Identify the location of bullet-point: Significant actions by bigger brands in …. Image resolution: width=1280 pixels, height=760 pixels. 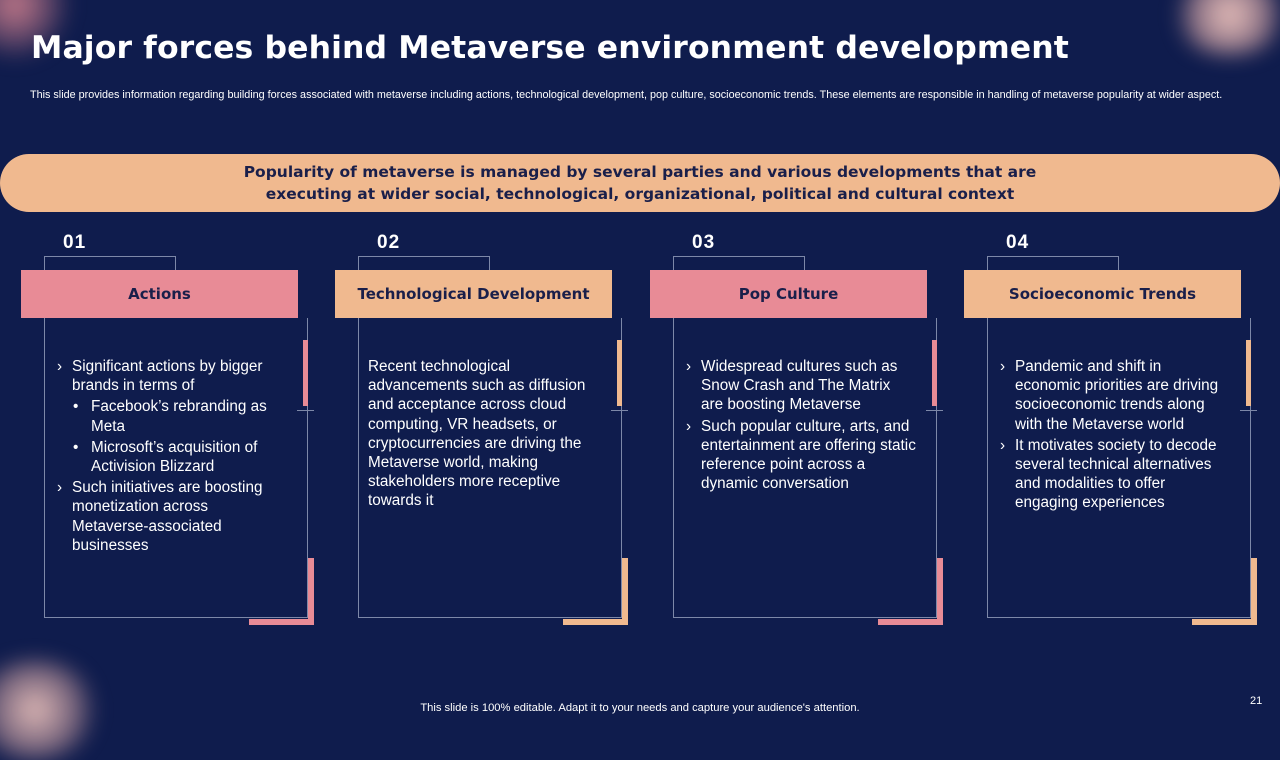
(172, 416).